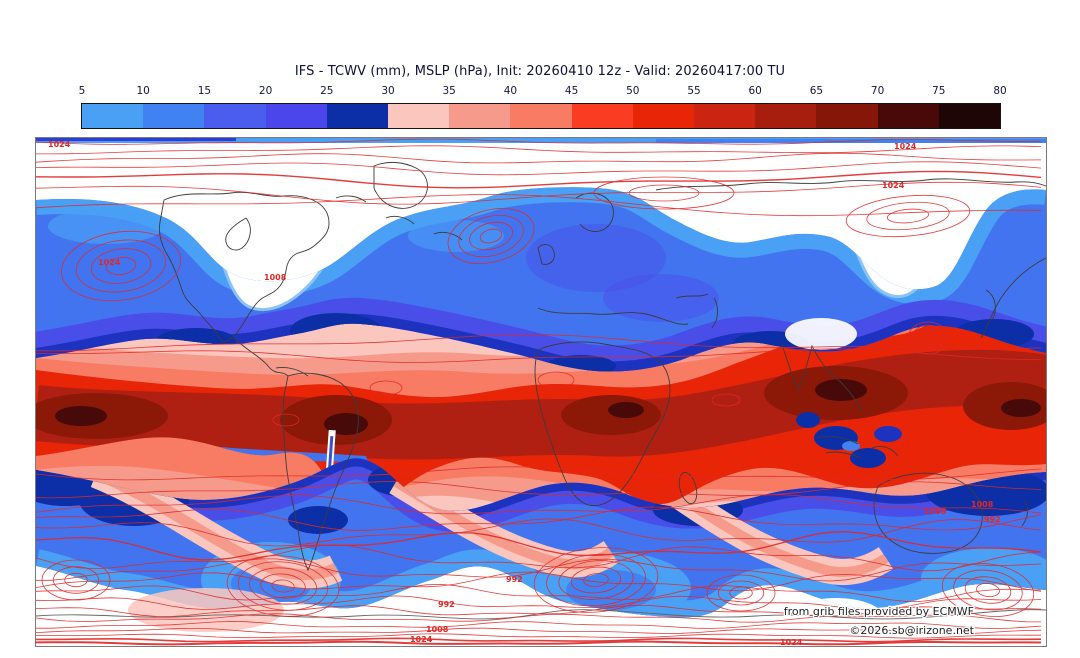  What do you see at coordinates (879, 611) in the screenshot?
I see `credit-source: from grib files provided by ECMWF` at bounding box center [879, 611].